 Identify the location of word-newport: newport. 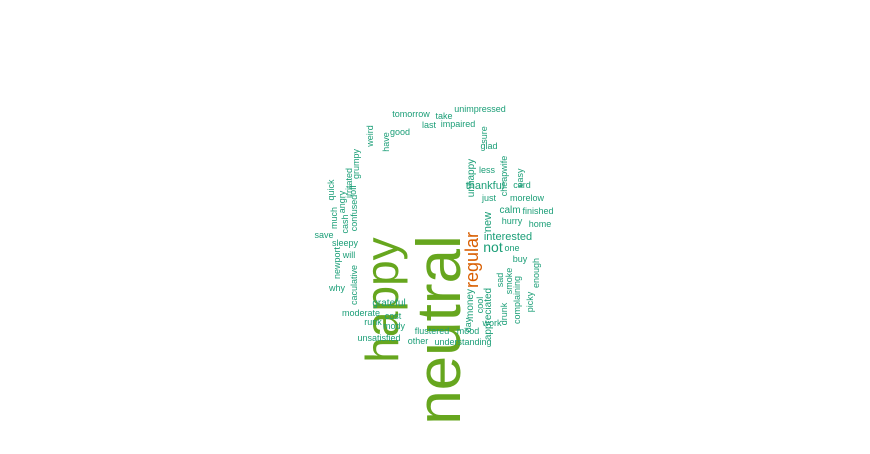
(337, 262).